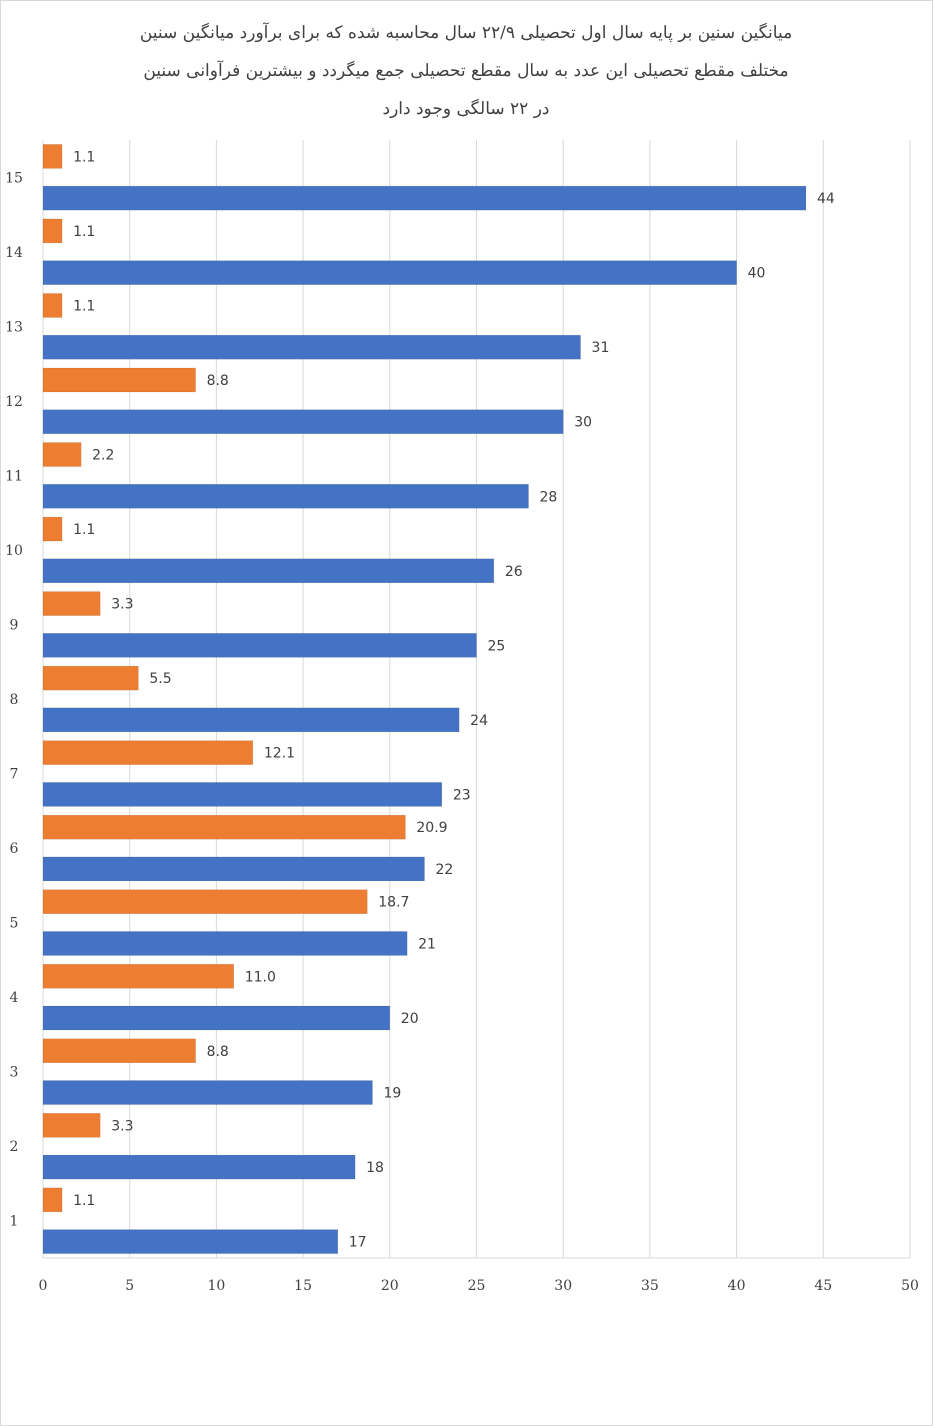 The image size is (933, 1426). What do you see at coordinates (14, 700) in the screenshot?
I see `y-tick-label: 8` at bounding box center [14, 700].